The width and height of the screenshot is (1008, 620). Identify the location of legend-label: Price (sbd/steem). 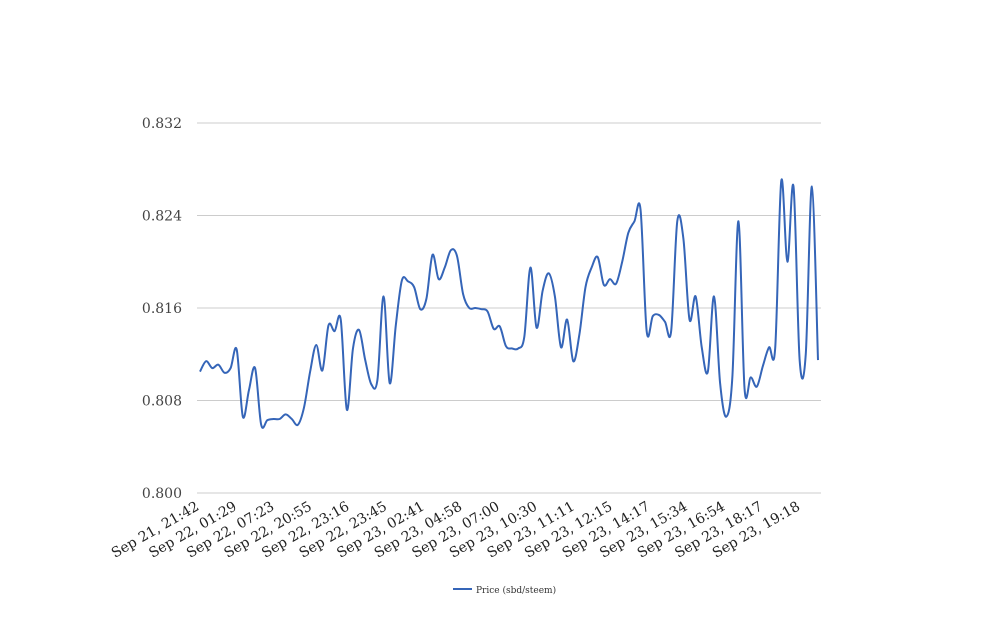
(516, 590).